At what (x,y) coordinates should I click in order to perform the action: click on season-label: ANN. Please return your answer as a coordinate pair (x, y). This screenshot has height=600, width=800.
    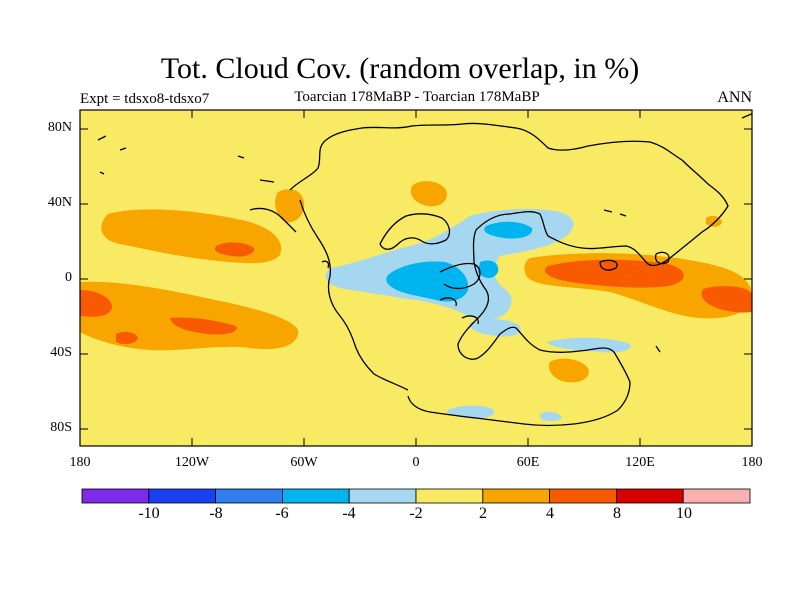
    Looking at the image, I should click on (734, 97).